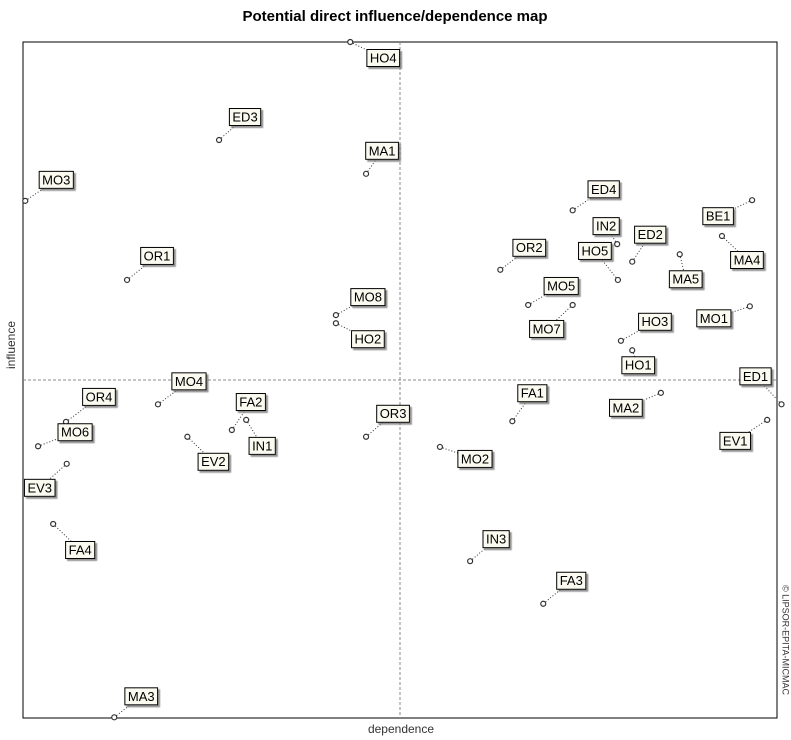 Image resolution: width=791 pixels, height=740 pixels. I want to click on point-label: MA1, so click(382, 150).